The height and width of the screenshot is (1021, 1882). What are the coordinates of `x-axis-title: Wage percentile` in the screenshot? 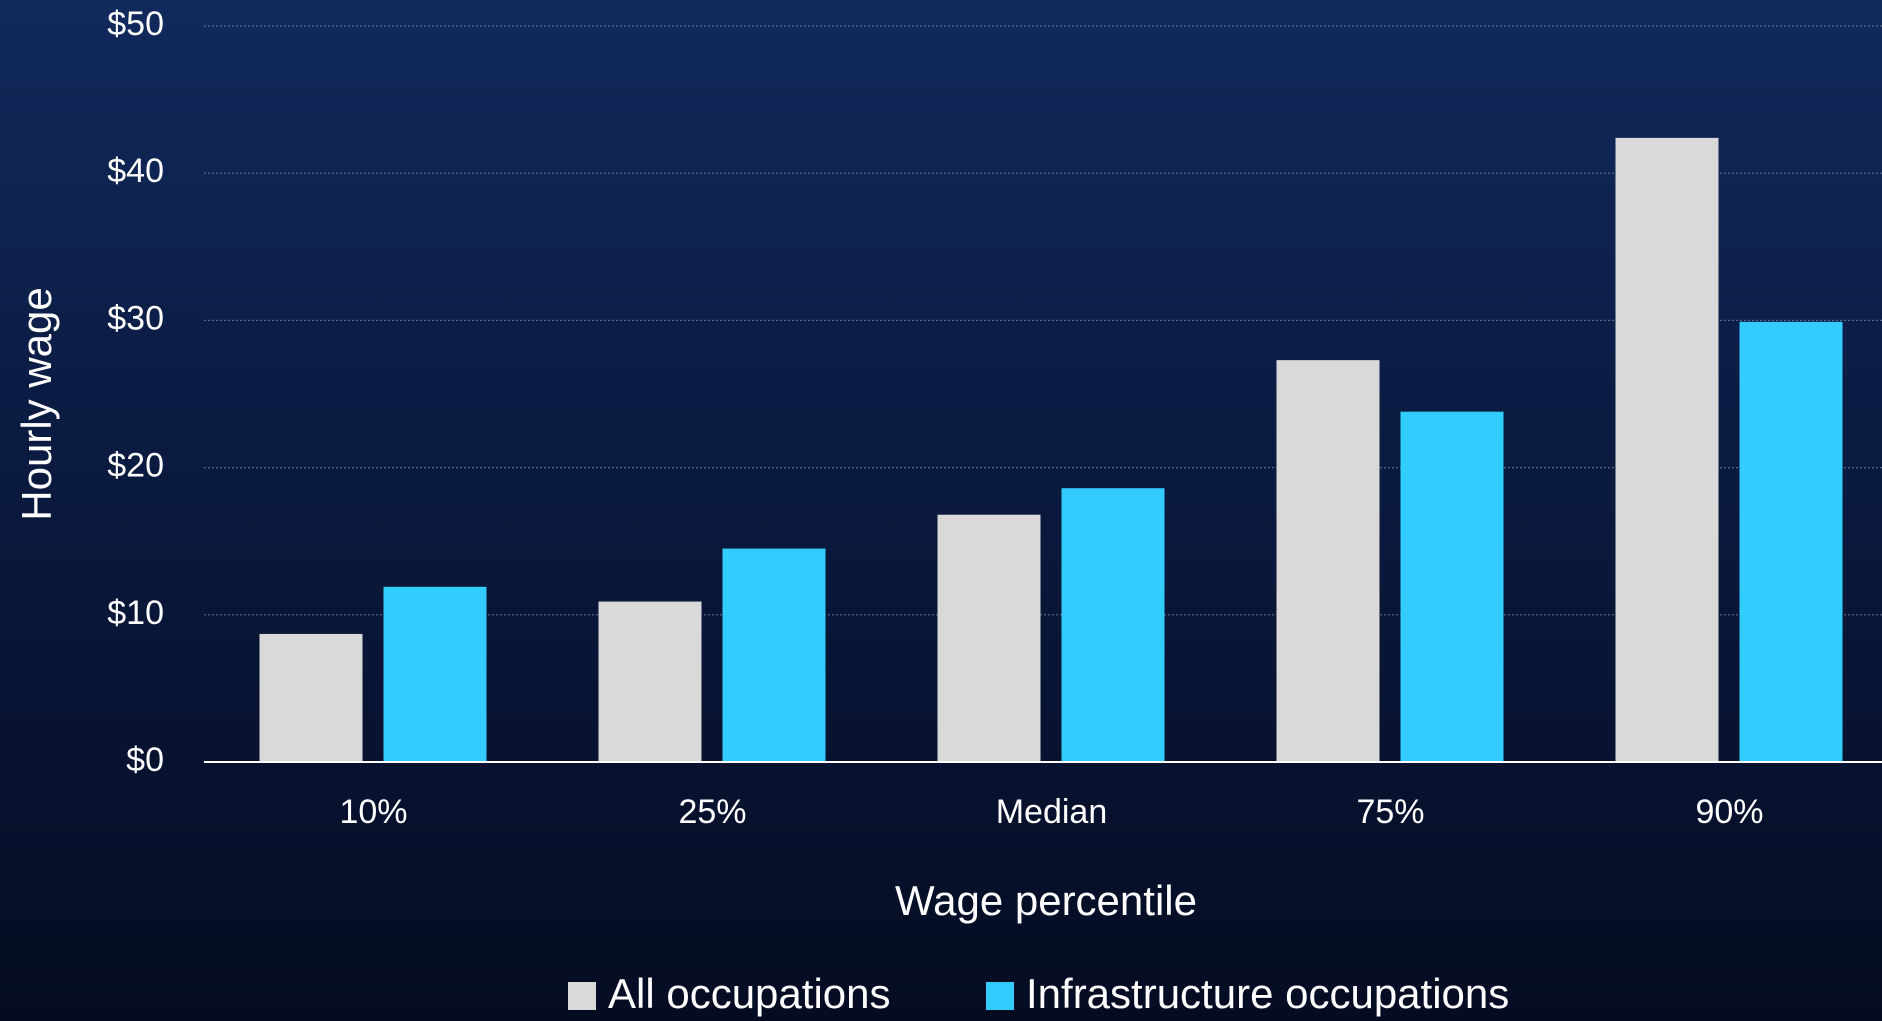 It's located at (1046, 900).